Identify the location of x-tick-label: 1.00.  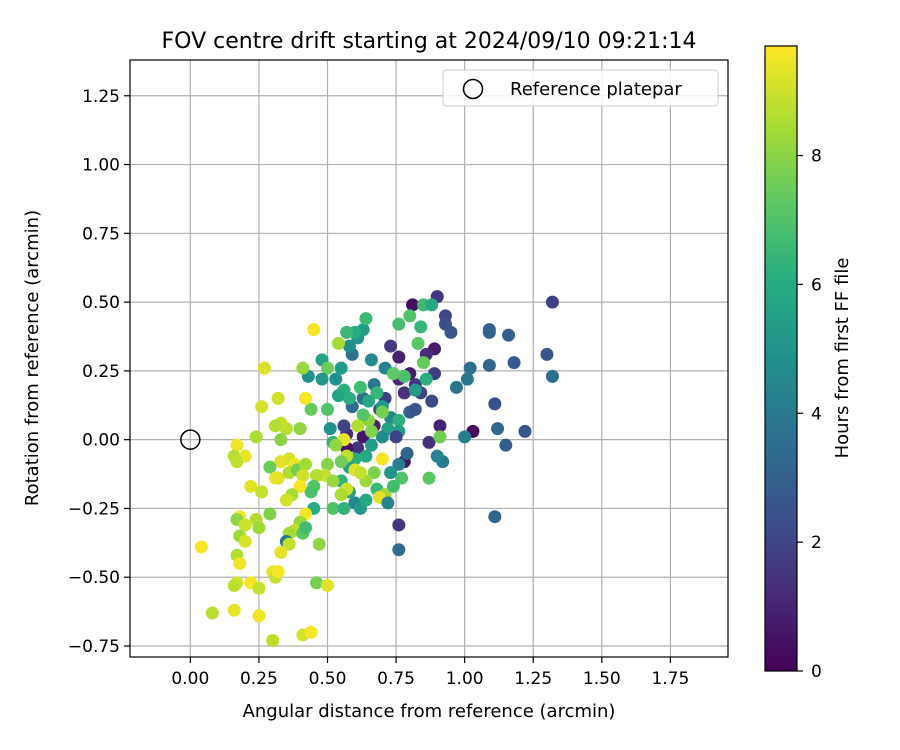
(465, 679).